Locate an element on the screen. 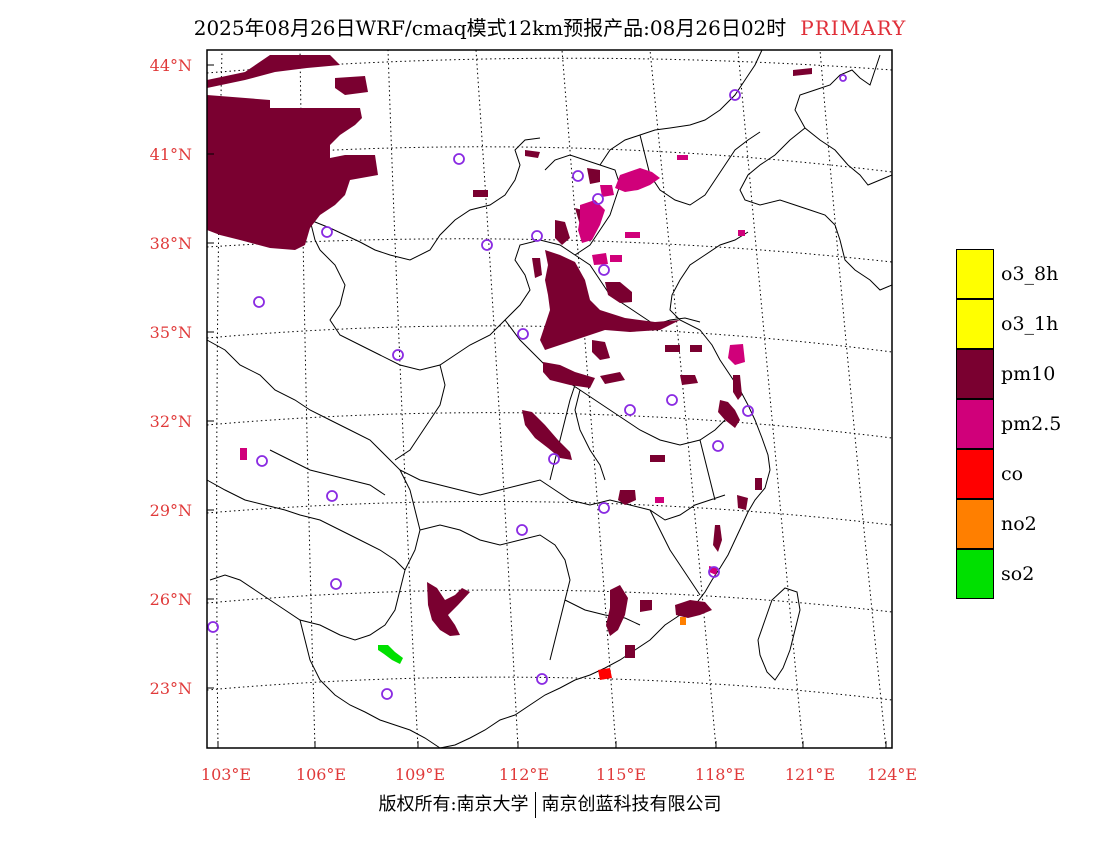 This screenshot has height=850, width=1100. lon-label-115e: 115°E is located at coordinates (621, 774).